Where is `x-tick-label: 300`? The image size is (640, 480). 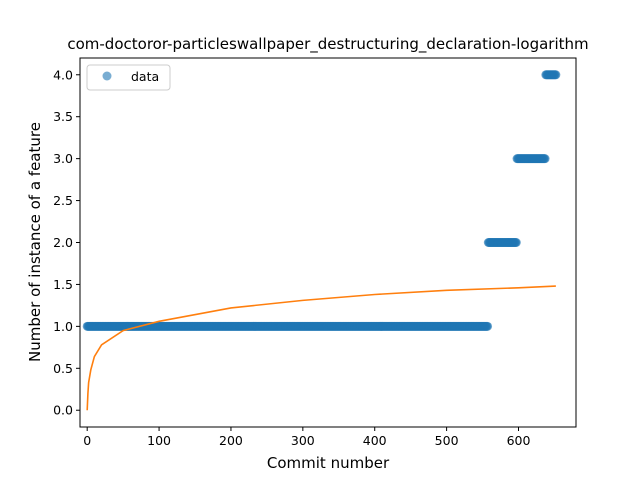 x-tick-label: 300 is located at coordinates (303, 440).